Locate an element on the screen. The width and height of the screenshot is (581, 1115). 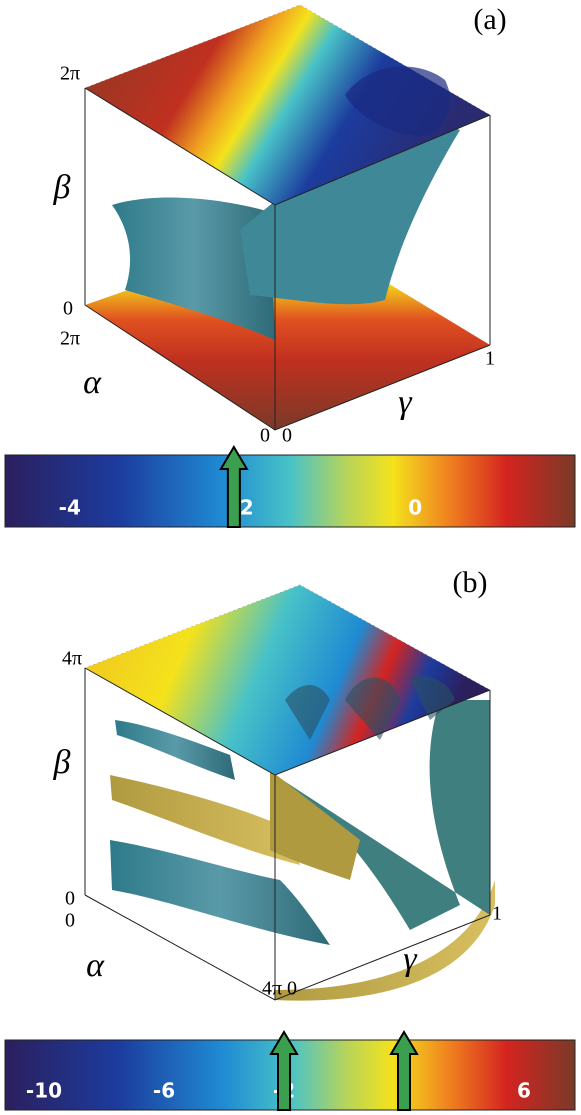
colorbar-tick-label: 0 is located at coordinates (415, 508).